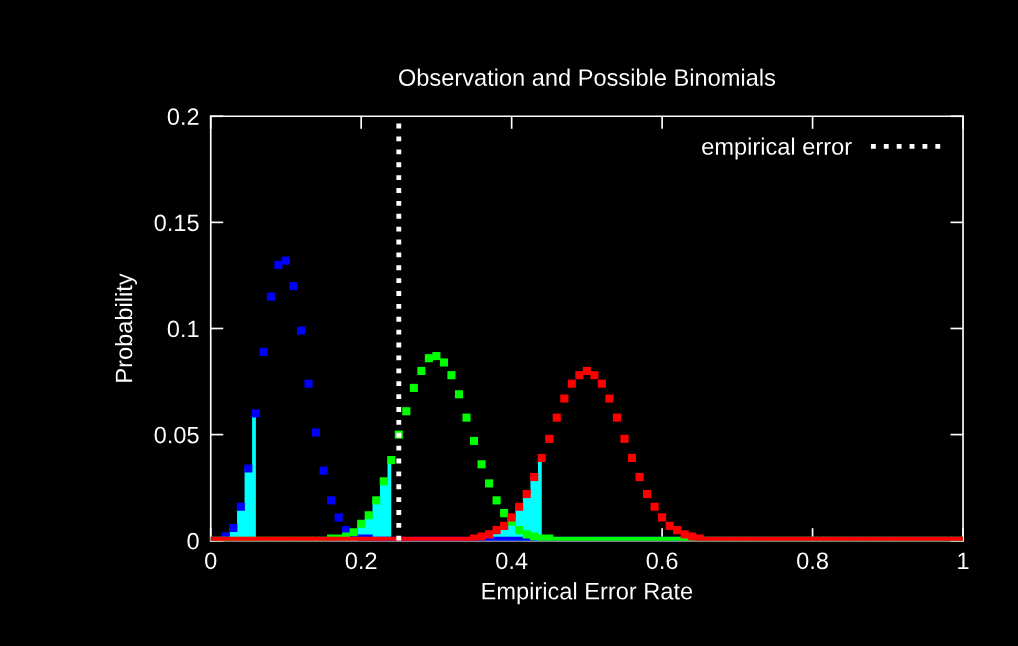  Describe the element at coordinates (662, 561) in the screenshot. I see `x-tick-label: 0.6` at that location.